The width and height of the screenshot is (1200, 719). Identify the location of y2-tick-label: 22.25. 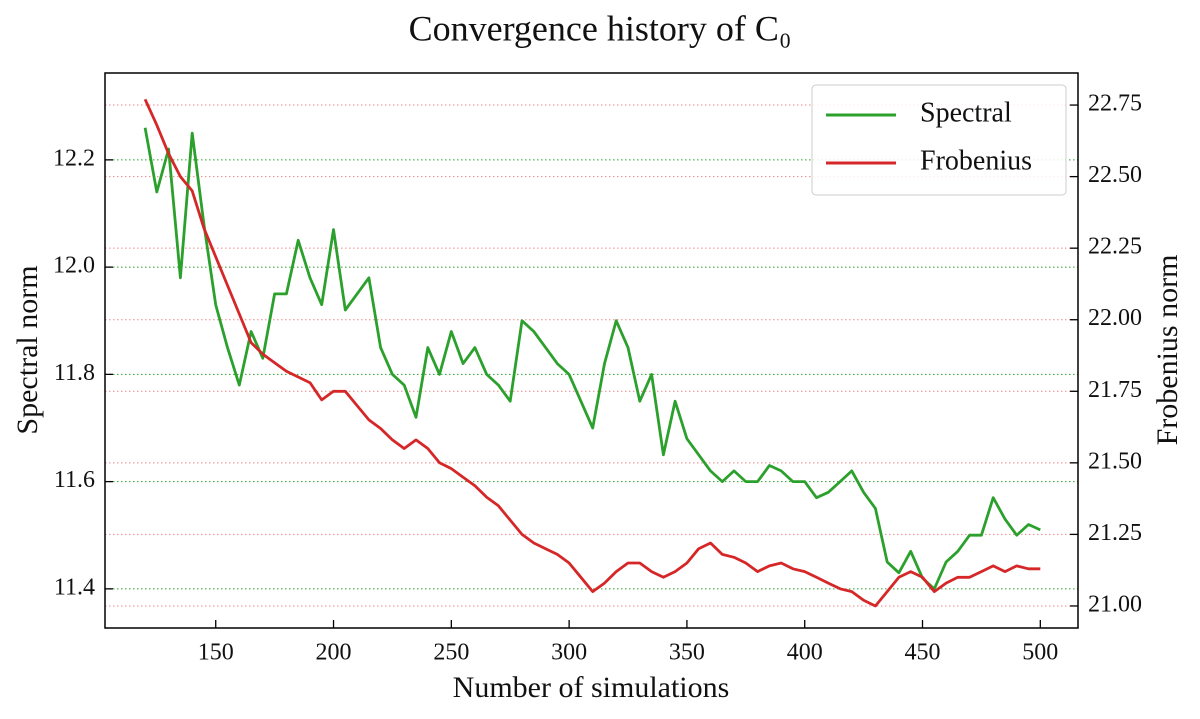
(1115, 247).